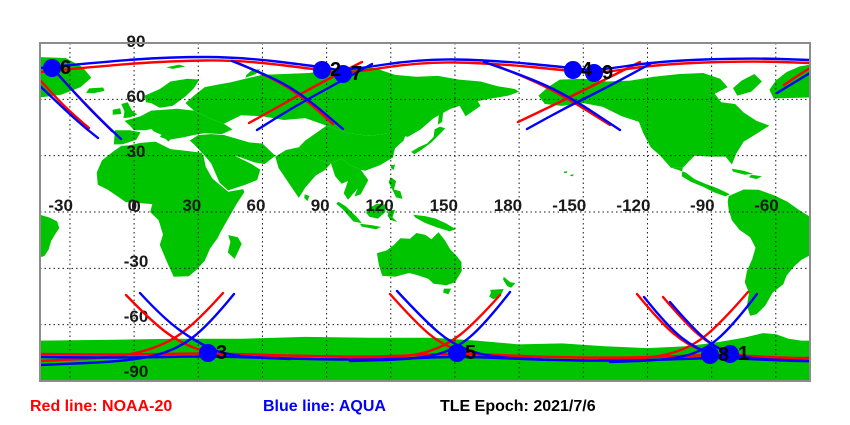 Image resolution: width=850 pixels, height=425 pixels. I want to click on longitude-tick-label: 60, so click(256, 205).